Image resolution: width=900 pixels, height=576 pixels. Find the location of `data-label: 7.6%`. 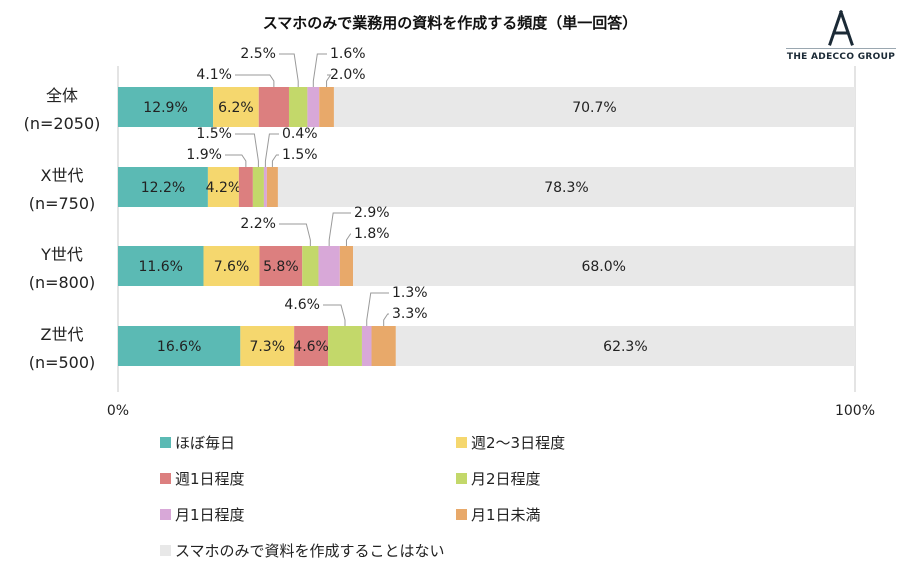

data-label: 7.6% is located at coordinates (232, 267).